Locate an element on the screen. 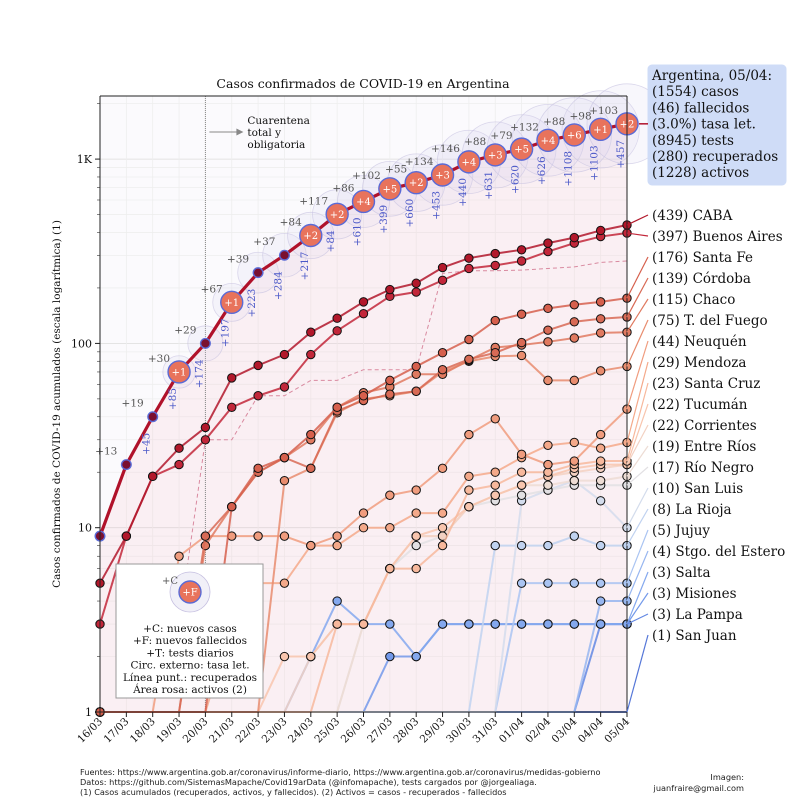  new-cases-label: +134 is located at coordinates (419, 162).